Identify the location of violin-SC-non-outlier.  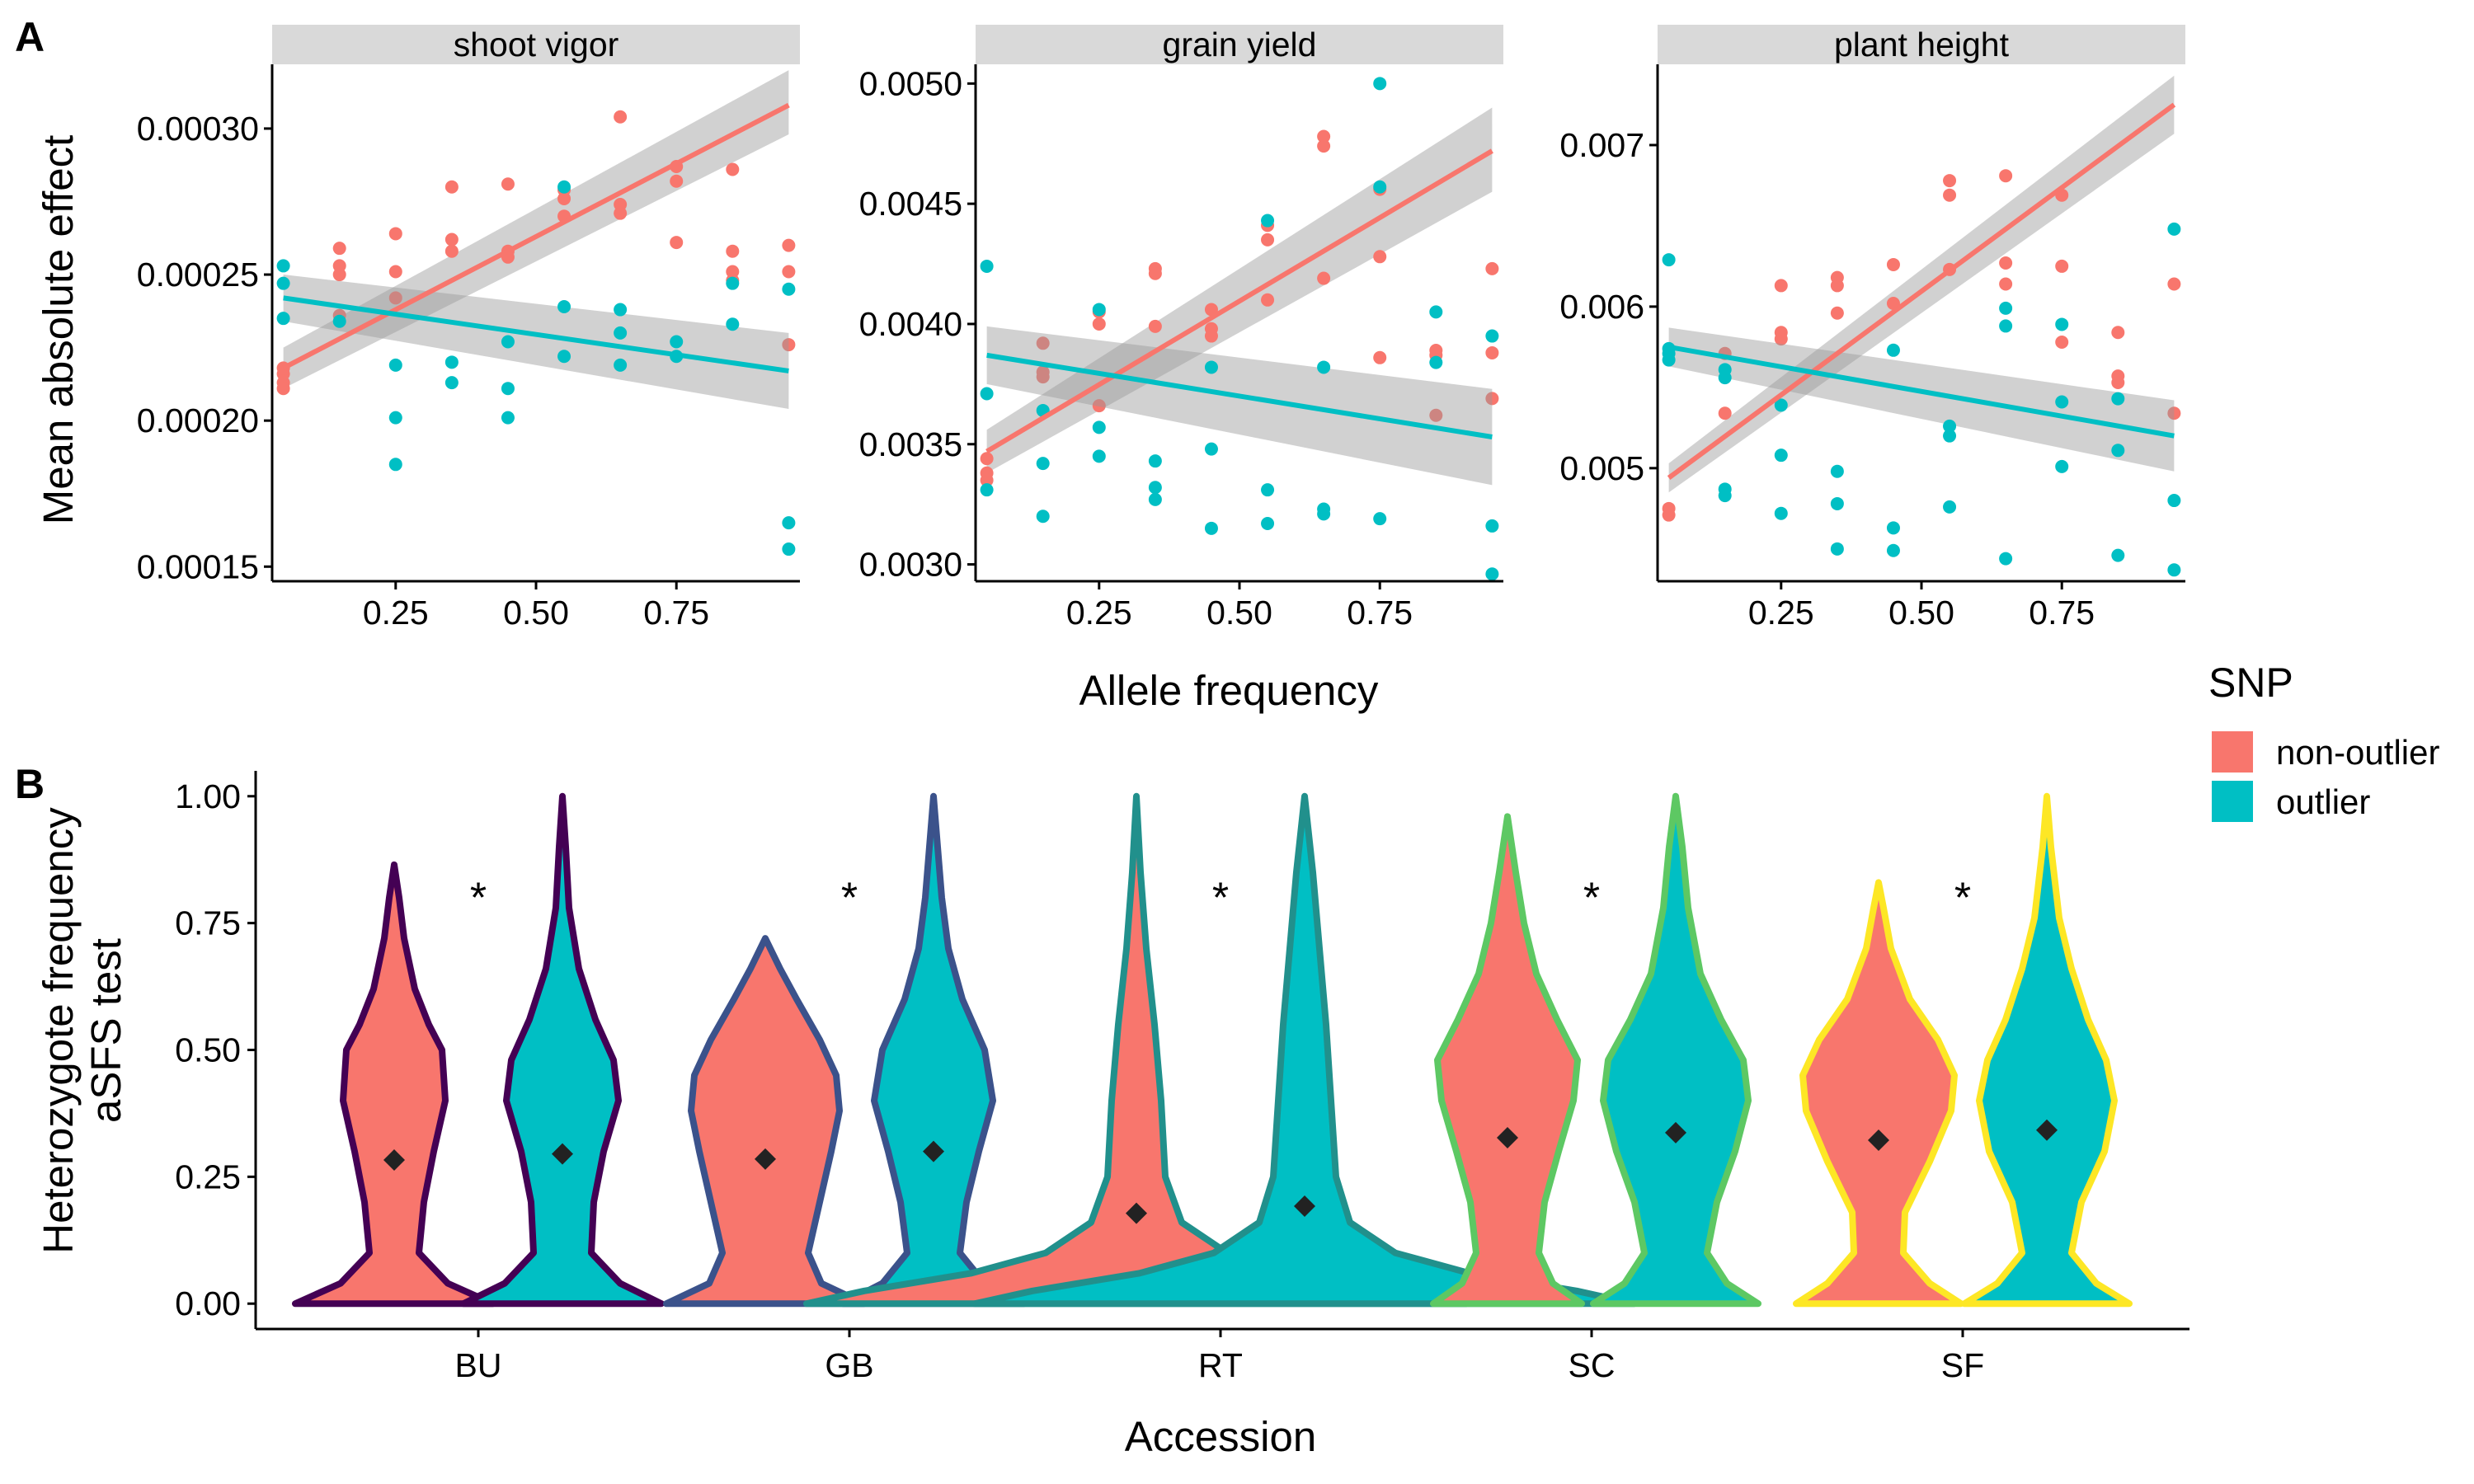
(1507, 1060).